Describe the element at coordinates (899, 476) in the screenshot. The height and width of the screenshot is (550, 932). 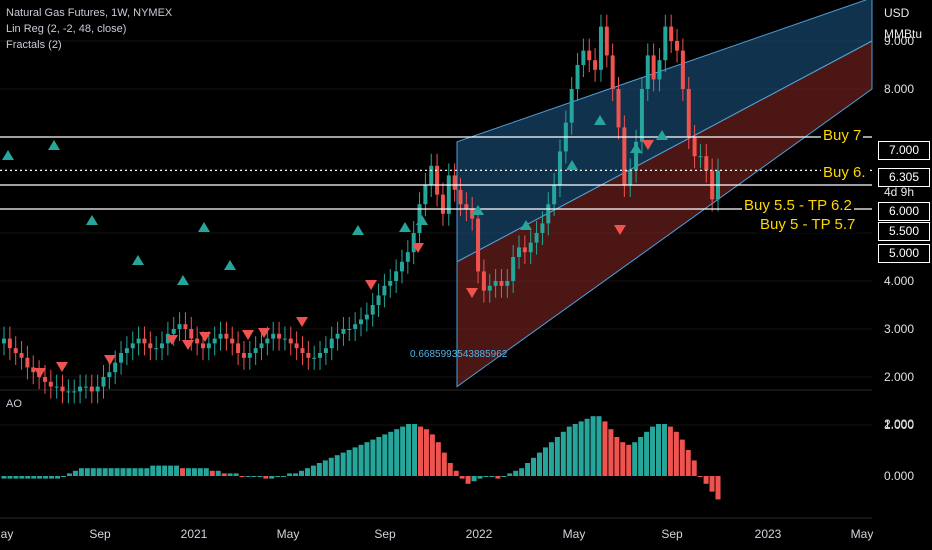
I see `ao-tick-label: 0.000` at that location.